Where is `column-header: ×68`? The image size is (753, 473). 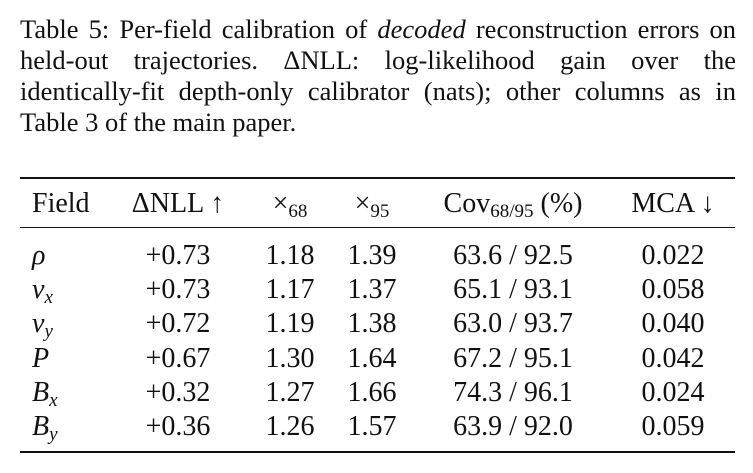 column-header: ×68 is located at coordinates (290, 204).